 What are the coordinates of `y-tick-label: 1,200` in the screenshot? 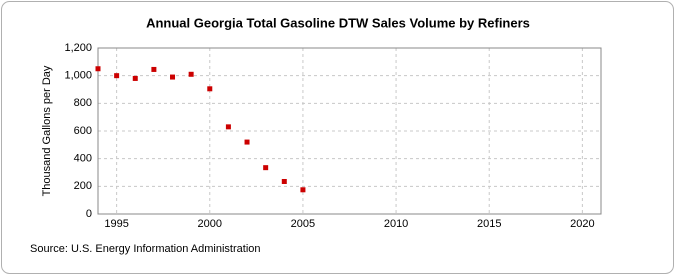 It's located at (78, 48).